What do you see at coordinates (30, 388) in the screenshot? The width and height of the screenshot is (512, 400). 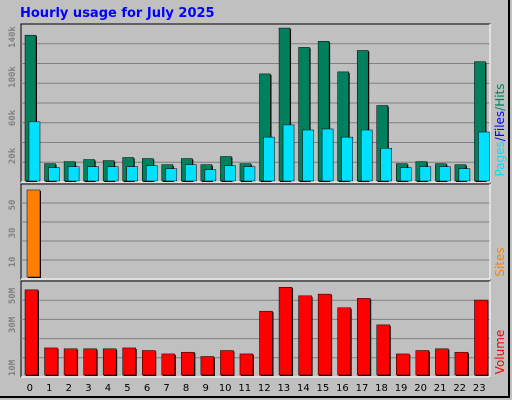 I see `x-tick-label: 0` at bounding box center [30, 388].